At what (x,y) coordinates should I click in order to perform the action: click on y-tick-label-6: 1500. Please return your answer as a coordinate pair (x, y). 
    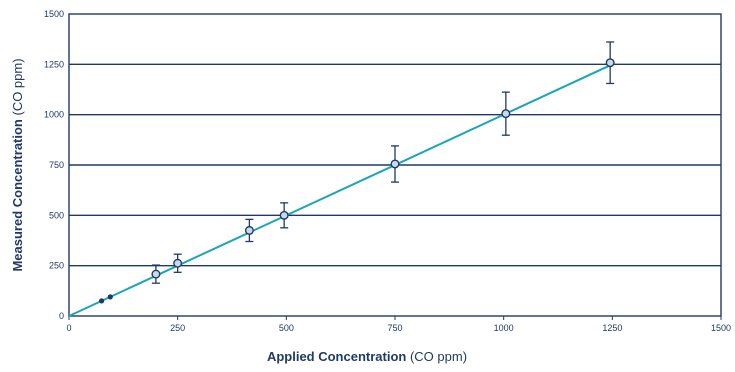
    Looking at the image, I should click on (54, 14).